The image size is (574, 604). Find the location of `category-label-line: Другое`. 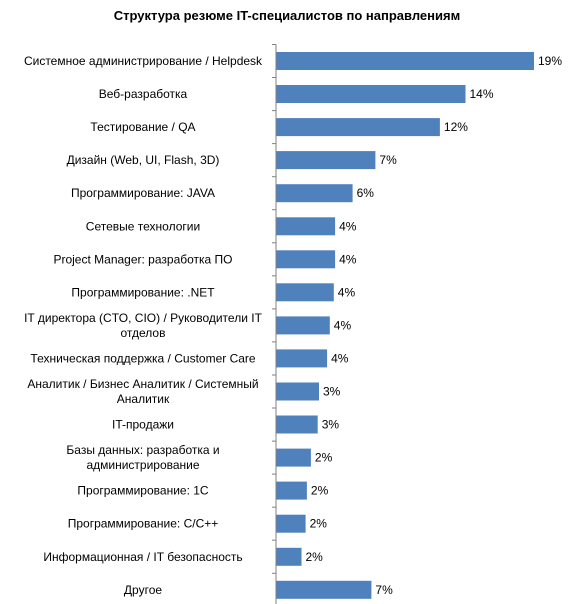

category-label-line: Другое is located at coordinates (143, 590).